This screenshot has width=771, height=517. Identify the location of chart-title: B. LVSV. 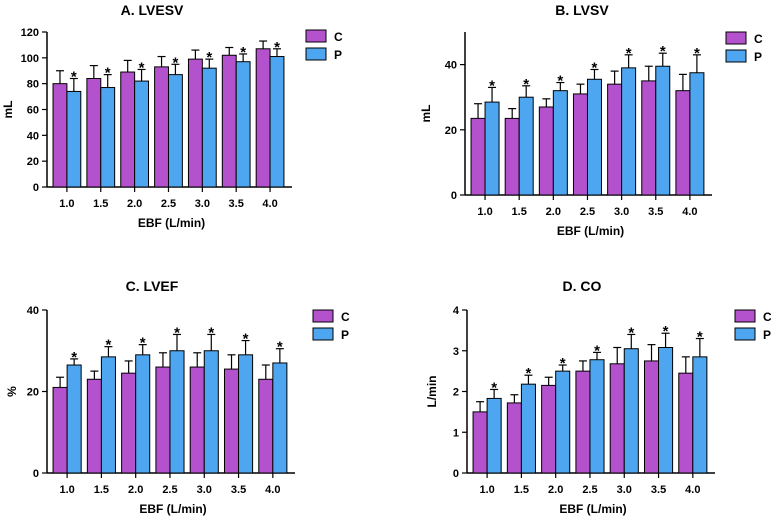
(582, 10).